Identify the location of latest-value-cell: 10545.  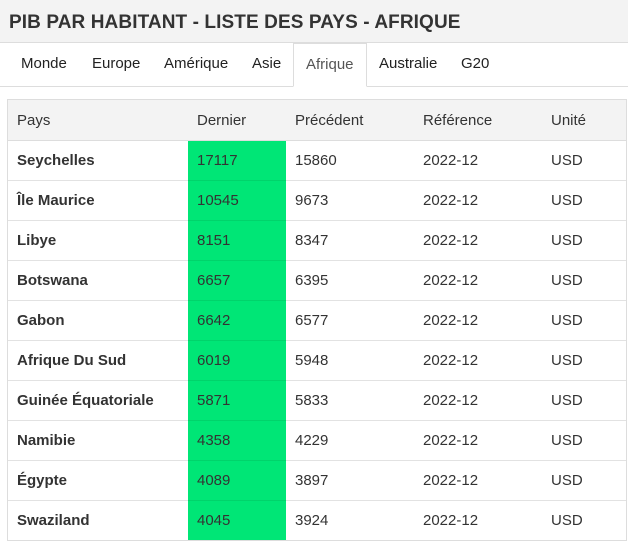
(237, 200).